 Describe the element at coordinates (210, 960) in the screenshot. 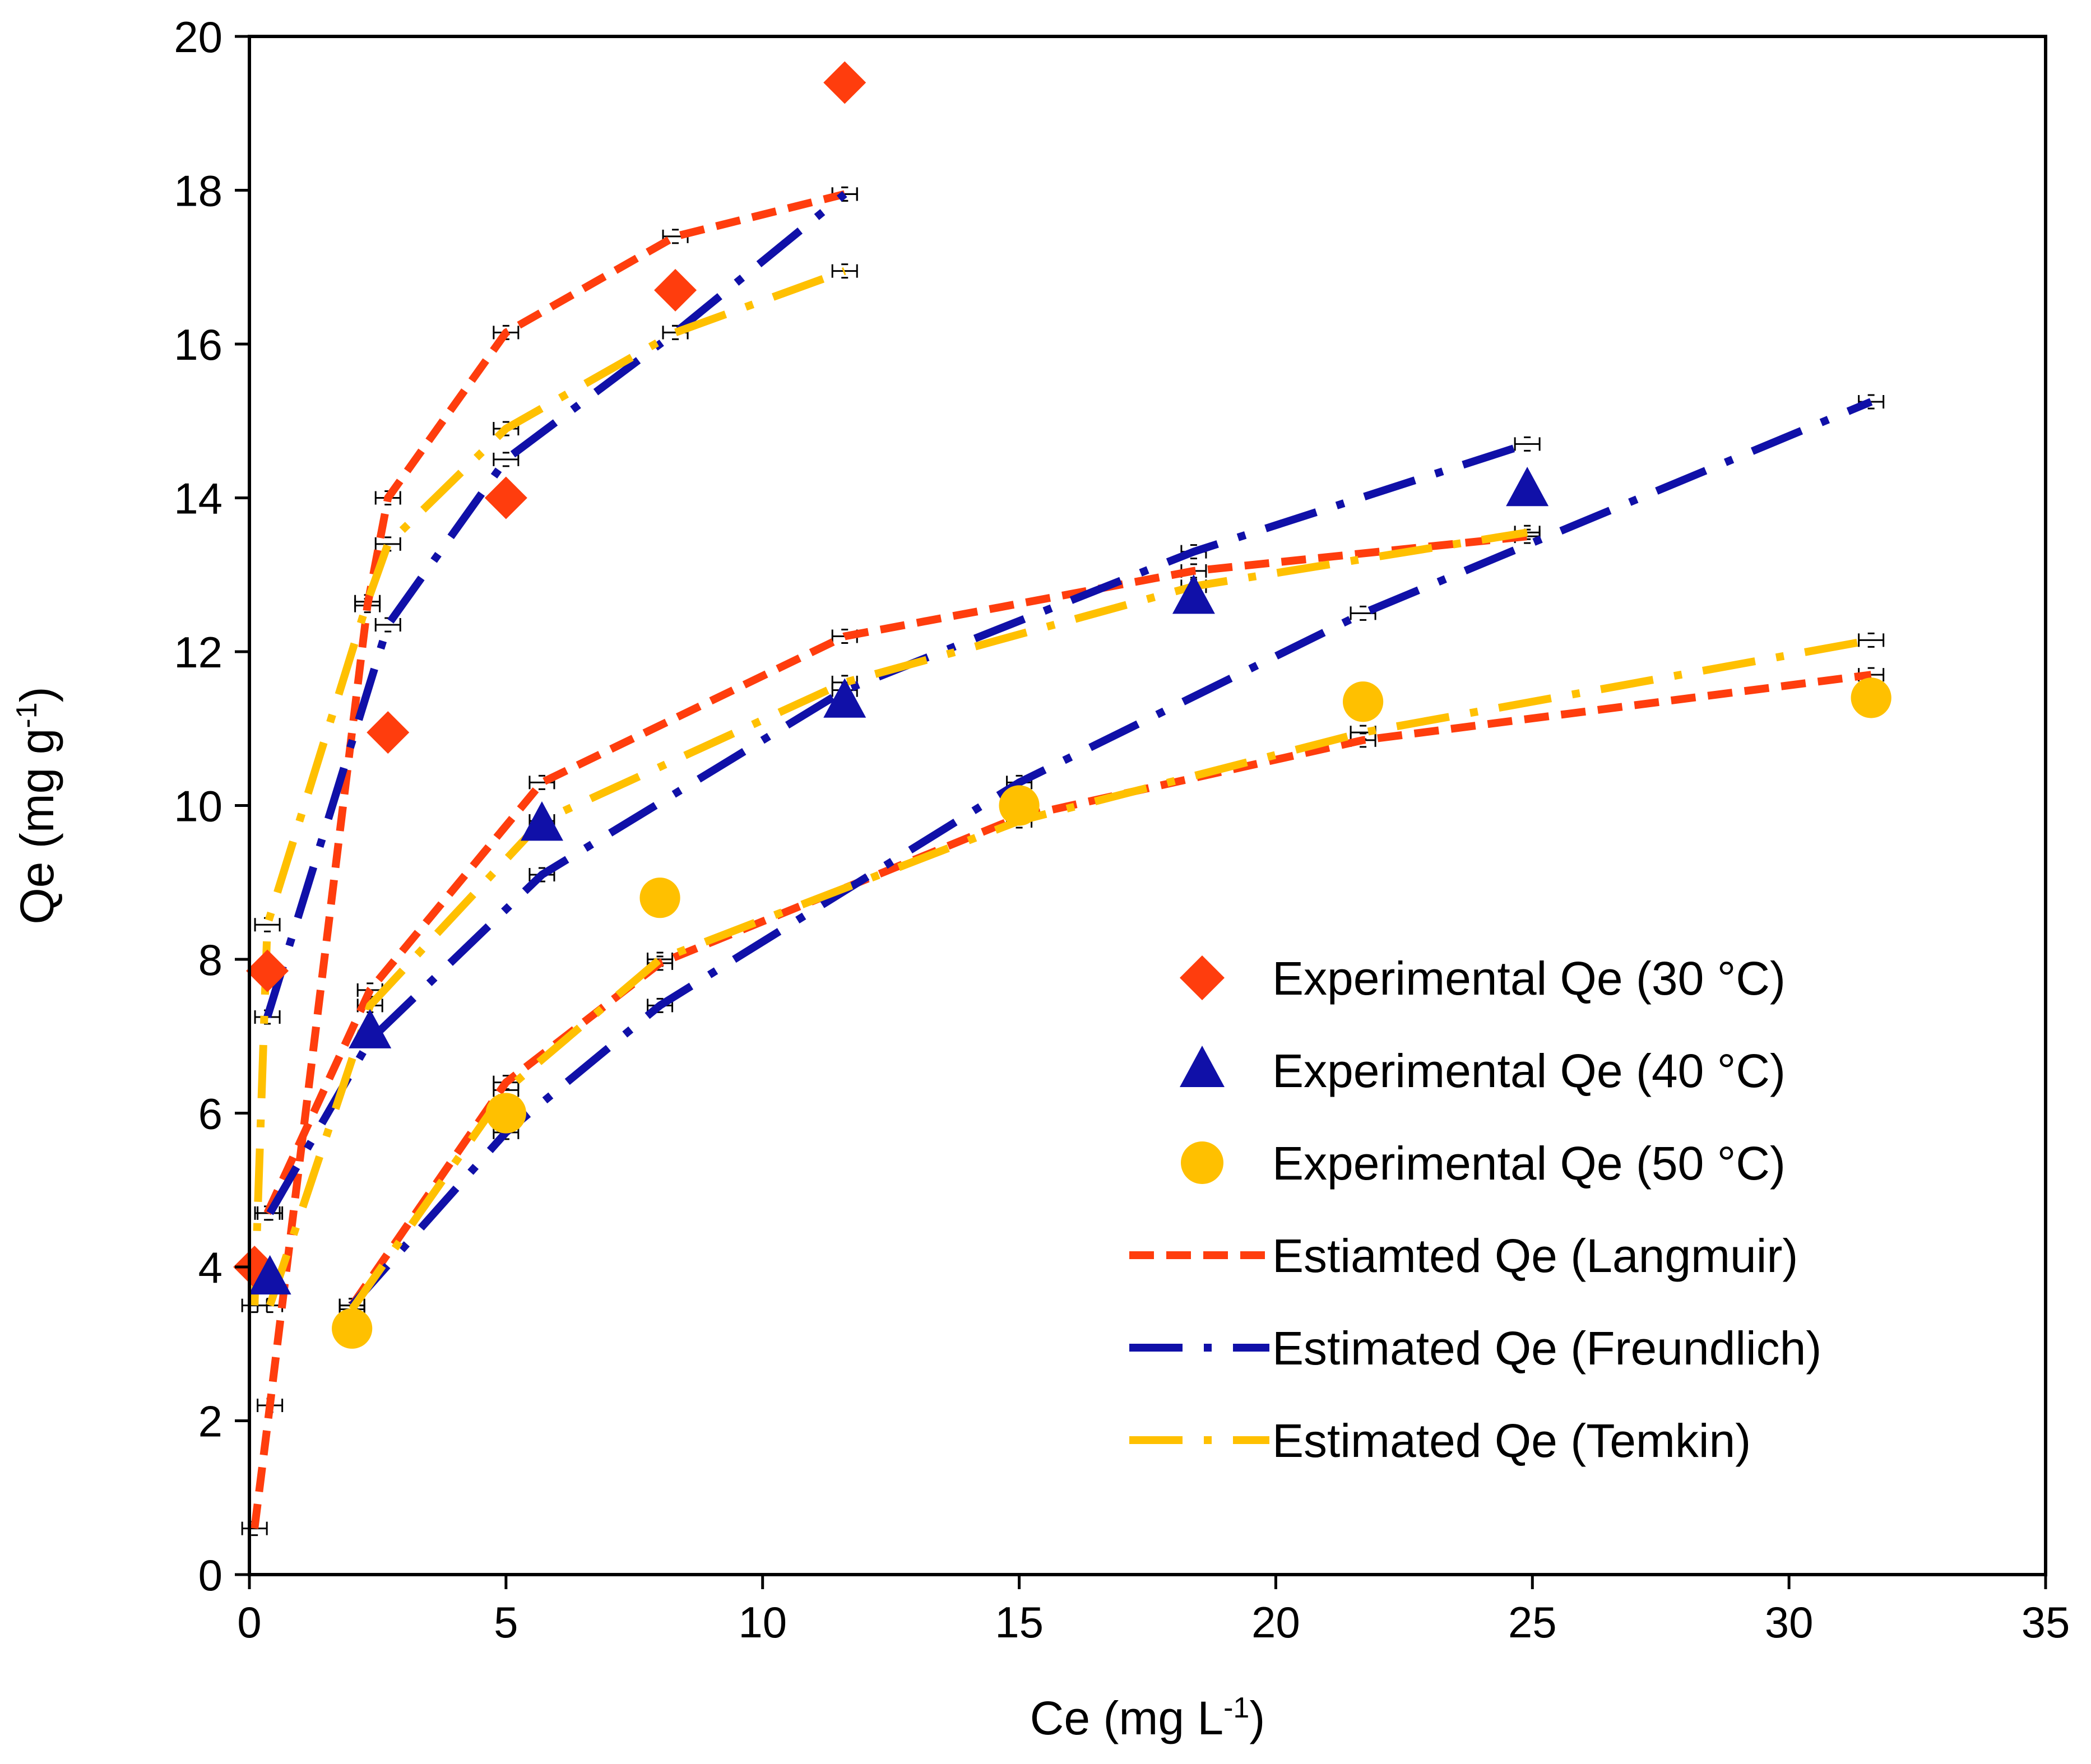

I see `y-tick-label: 8` at that location.